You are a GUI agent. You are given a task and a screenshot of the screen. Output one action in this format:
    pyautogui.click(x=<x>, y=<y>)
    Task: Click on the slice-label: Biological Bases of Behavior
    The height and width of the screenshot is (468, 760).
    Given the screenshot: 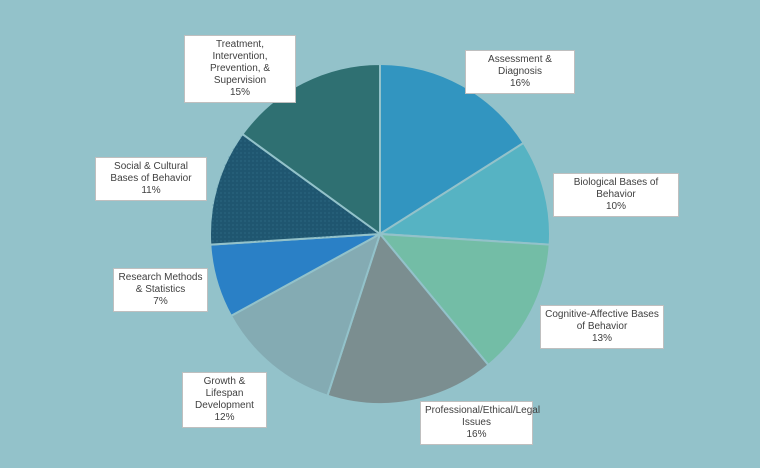 What is the action you would take?
    pyautogui.click(x=616, y=188)
    